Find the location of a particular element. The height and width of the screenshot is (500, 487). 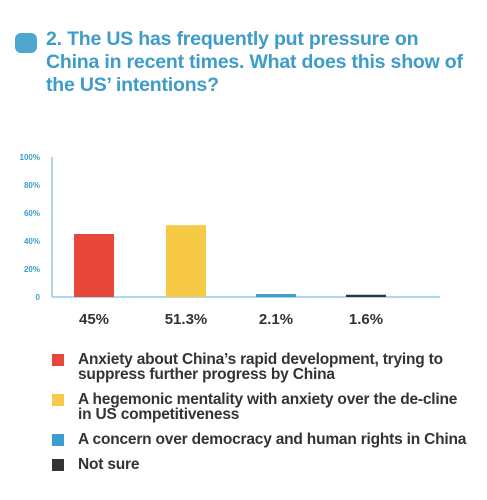

bar-value-label: 2.1% is located at coordinates (276, 319).